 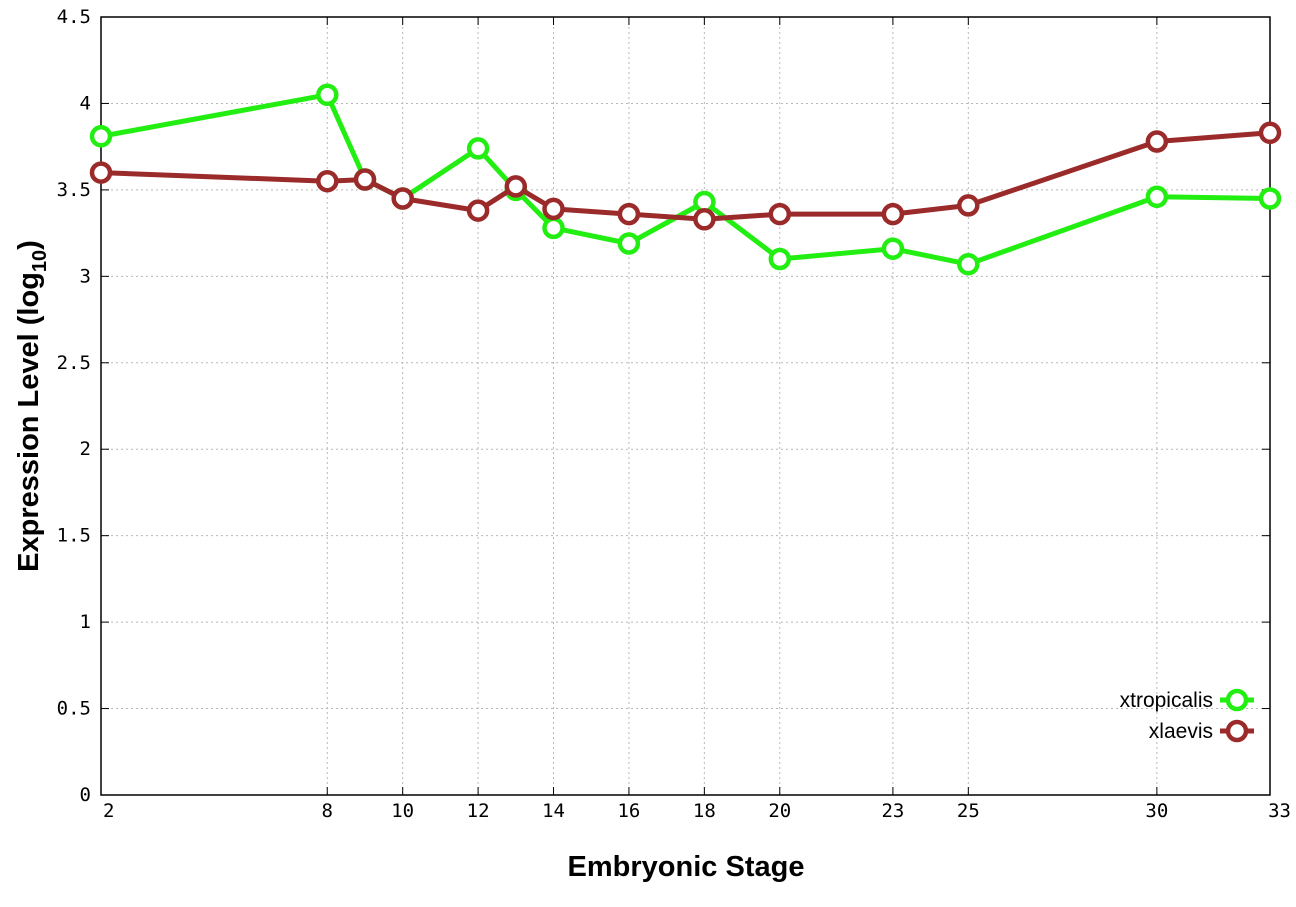 What do you see at coordinates (74, 709) in the screenshot?
I see `y-tick-label: 0.5` at bounding box center [74, 709].